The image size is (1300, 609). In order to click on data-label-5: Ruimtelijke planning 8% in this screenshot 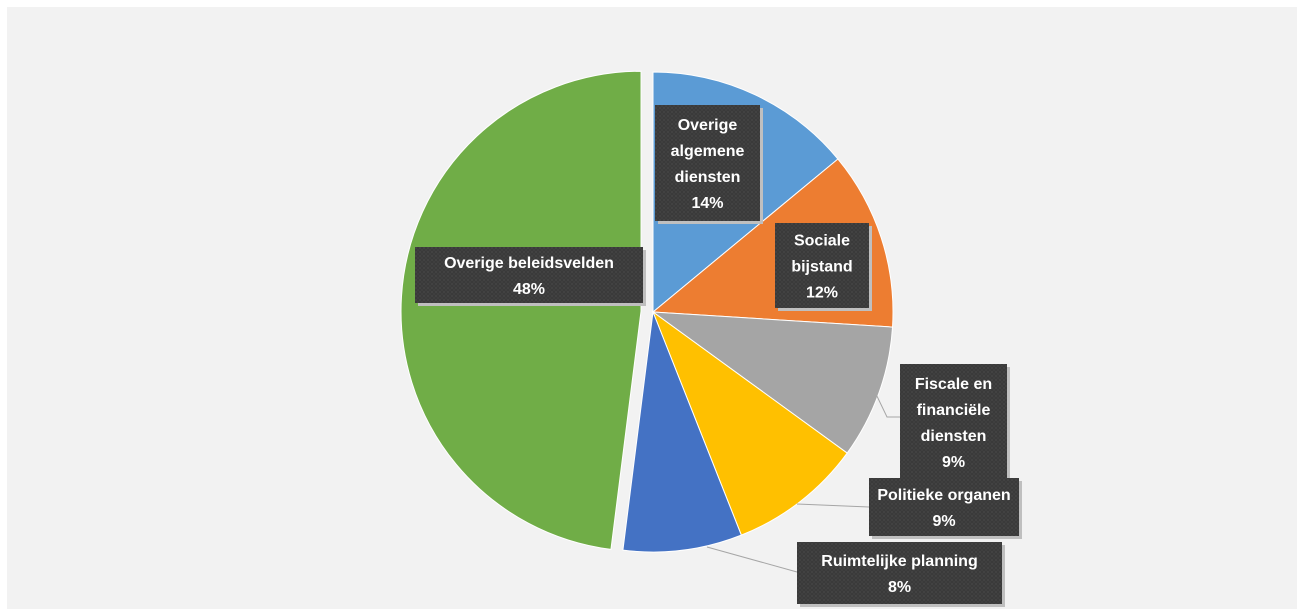, I will do `click(901, 574)`.